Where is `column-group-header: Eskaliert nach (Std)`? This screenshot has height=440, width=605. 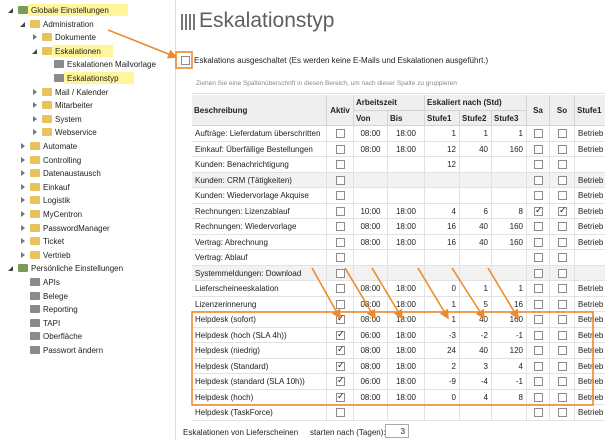 column-group-header: Eskaliert nach (Std) is located at coordinates (476, 103).